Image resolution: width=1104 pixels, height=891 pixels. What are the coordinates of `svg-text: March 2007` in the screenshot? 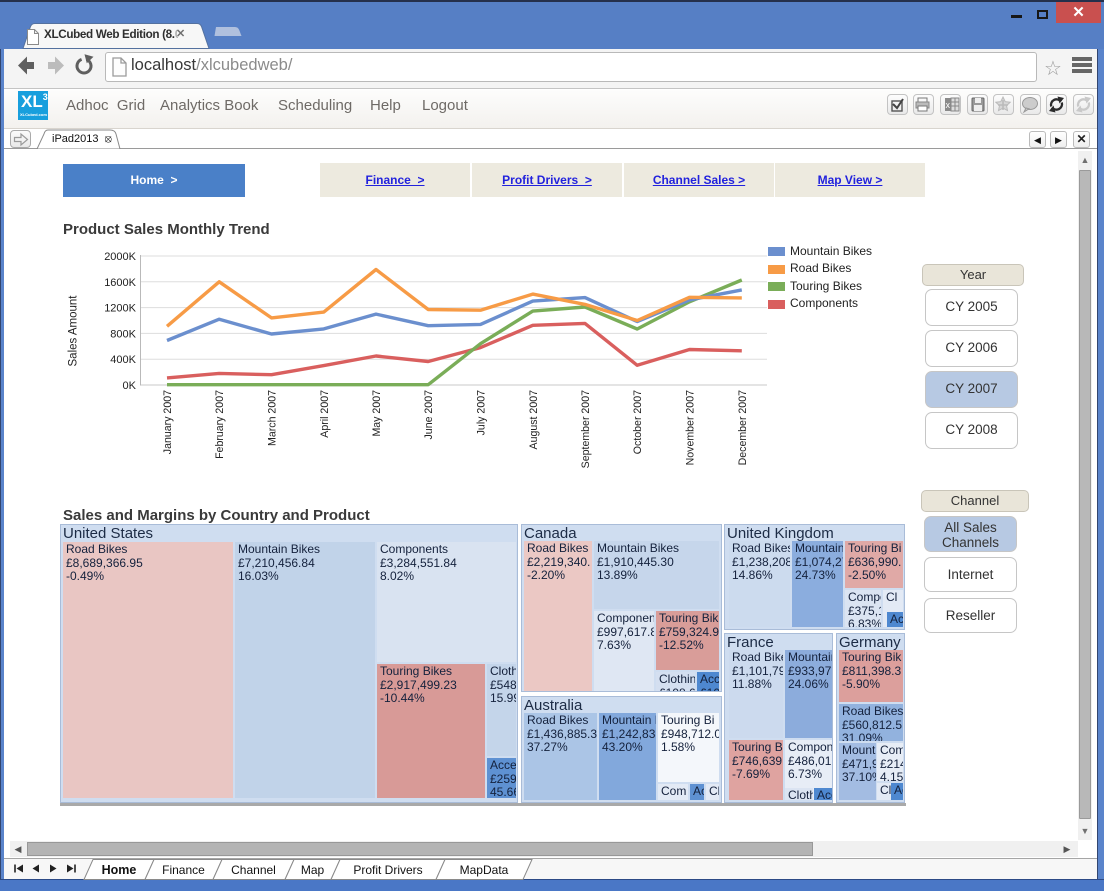 It's located at (273, 418).